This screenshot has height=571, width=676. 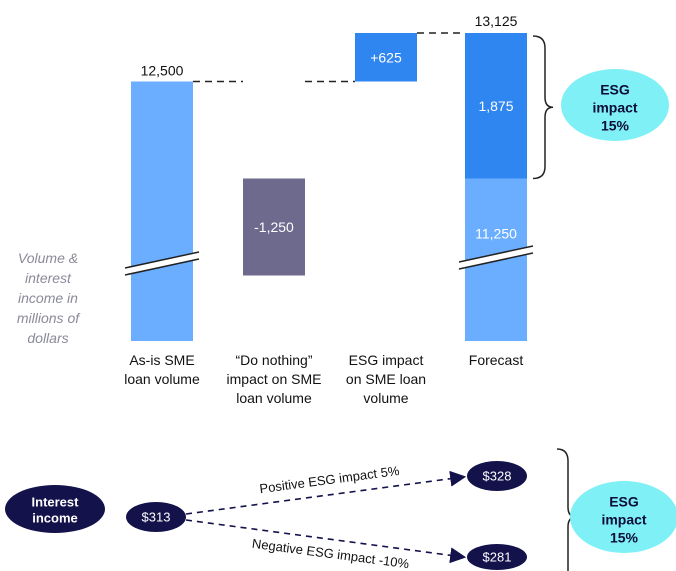 What do you see at coordinates (496, 360) in the screenshot?
I see `category-label: Forecast` at bounding box center [496, 360].